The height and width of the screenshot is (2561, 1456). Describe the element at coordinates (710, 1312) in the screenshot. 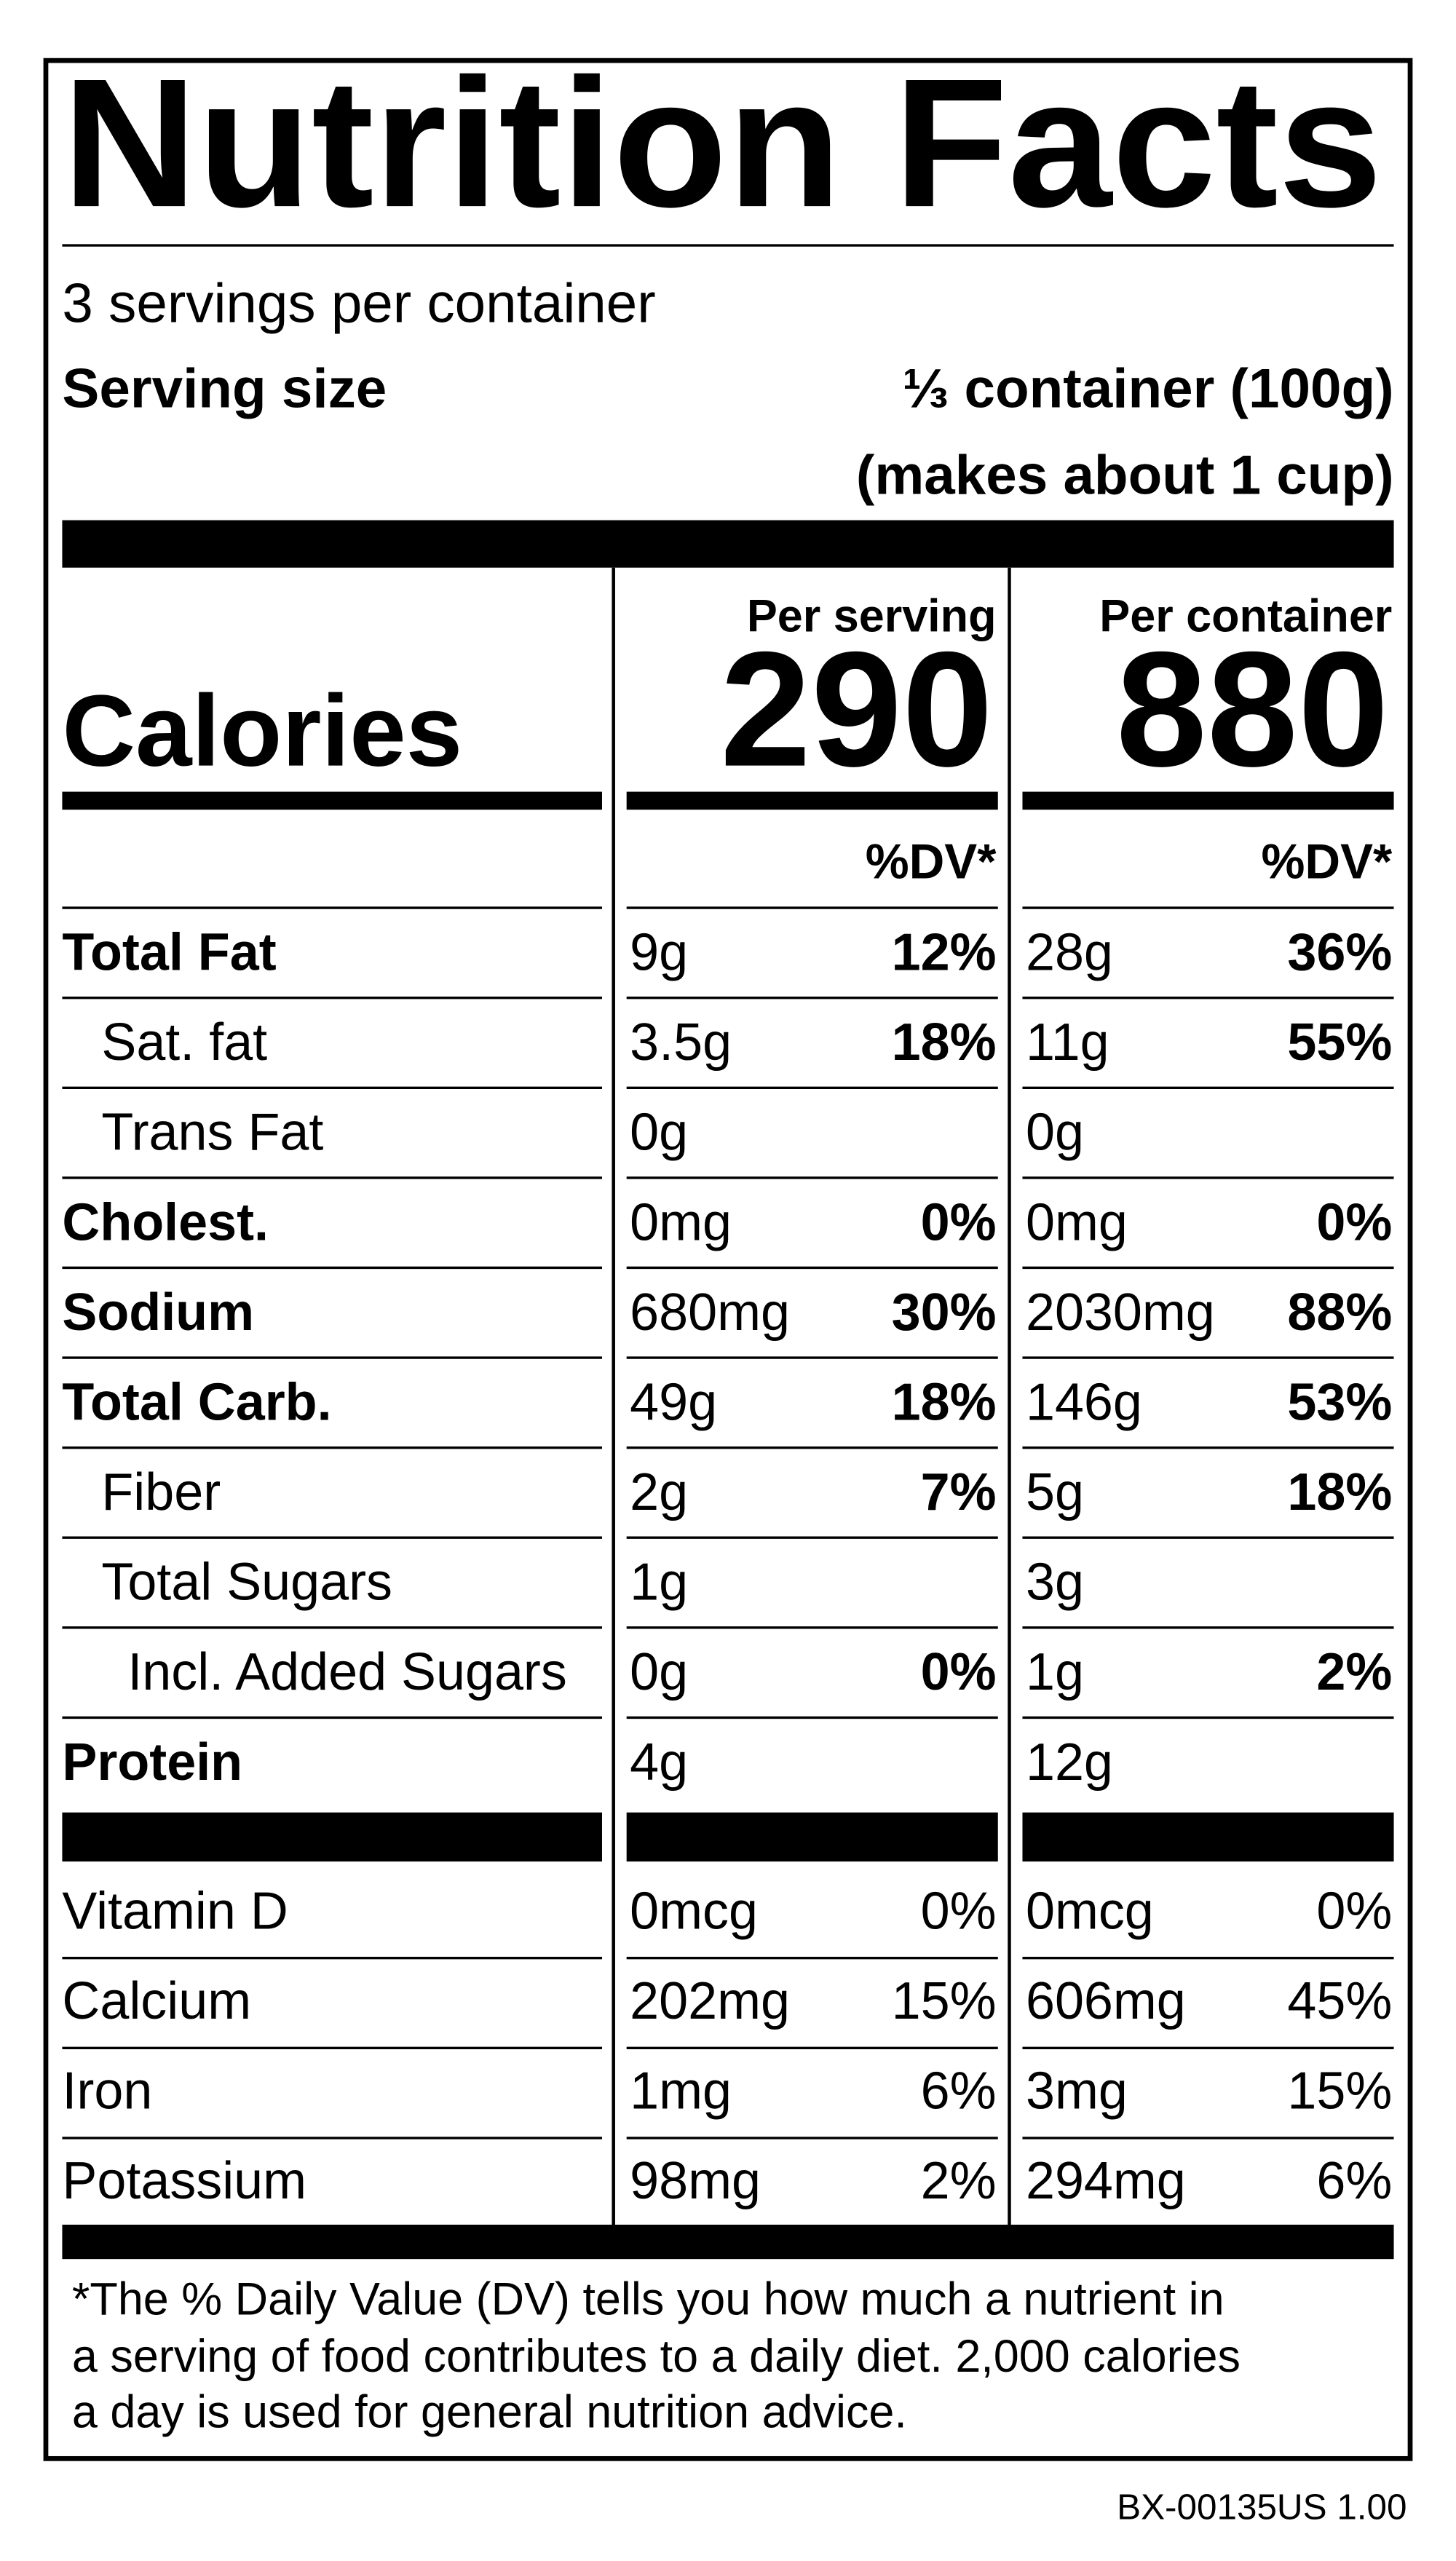

I see `amount: 680mg` at that location.